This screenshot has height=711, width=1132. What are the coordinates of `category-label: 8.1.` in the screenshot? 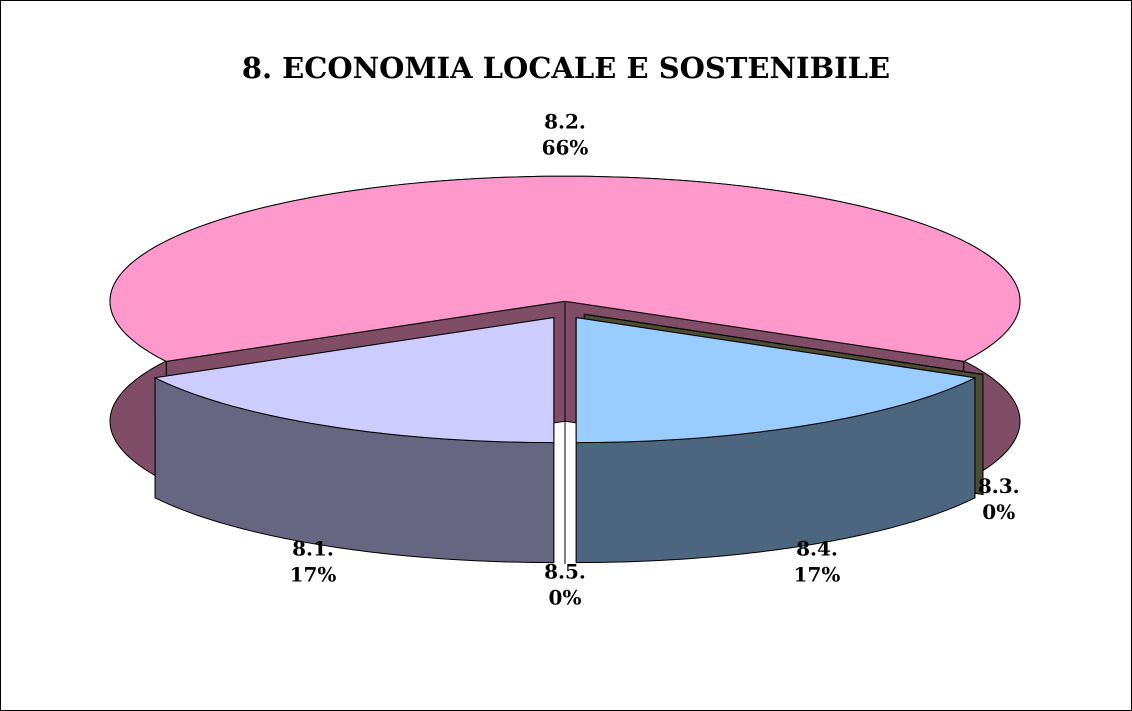 It's located at (313, 549).